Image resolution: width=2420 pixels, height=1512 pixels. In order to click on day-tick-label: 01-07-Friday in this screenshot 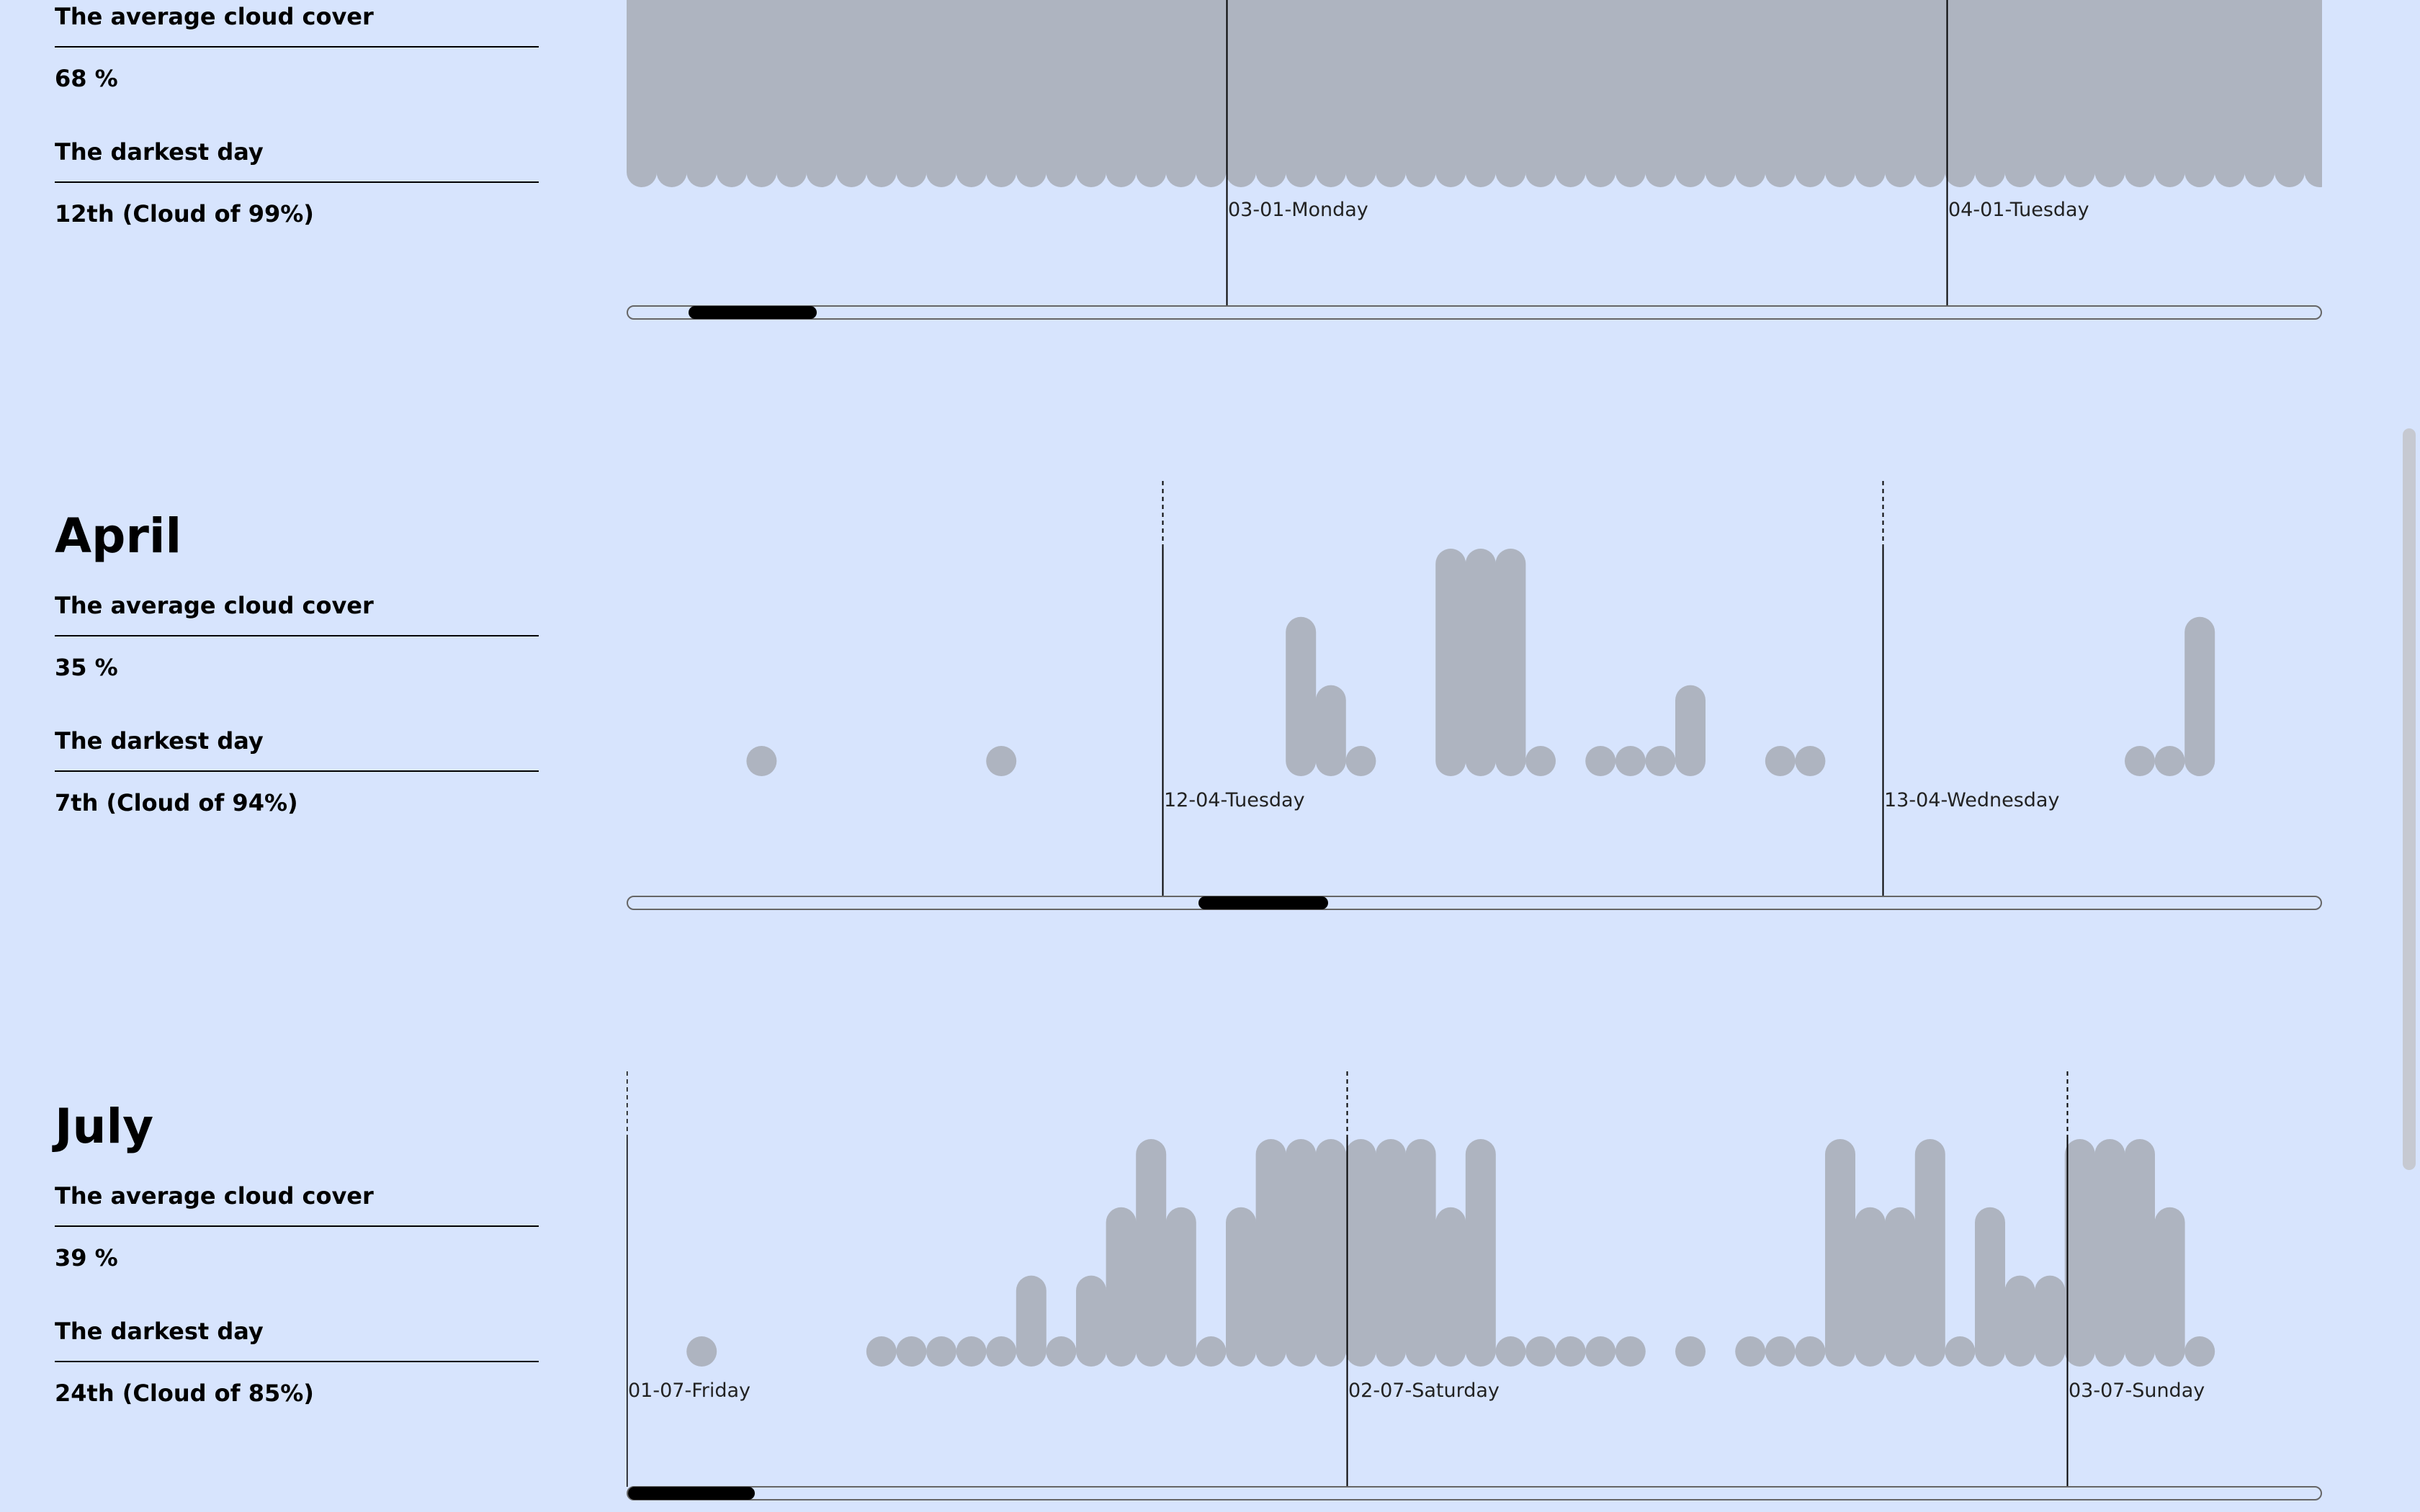, I will do `click(689, 1391)`.